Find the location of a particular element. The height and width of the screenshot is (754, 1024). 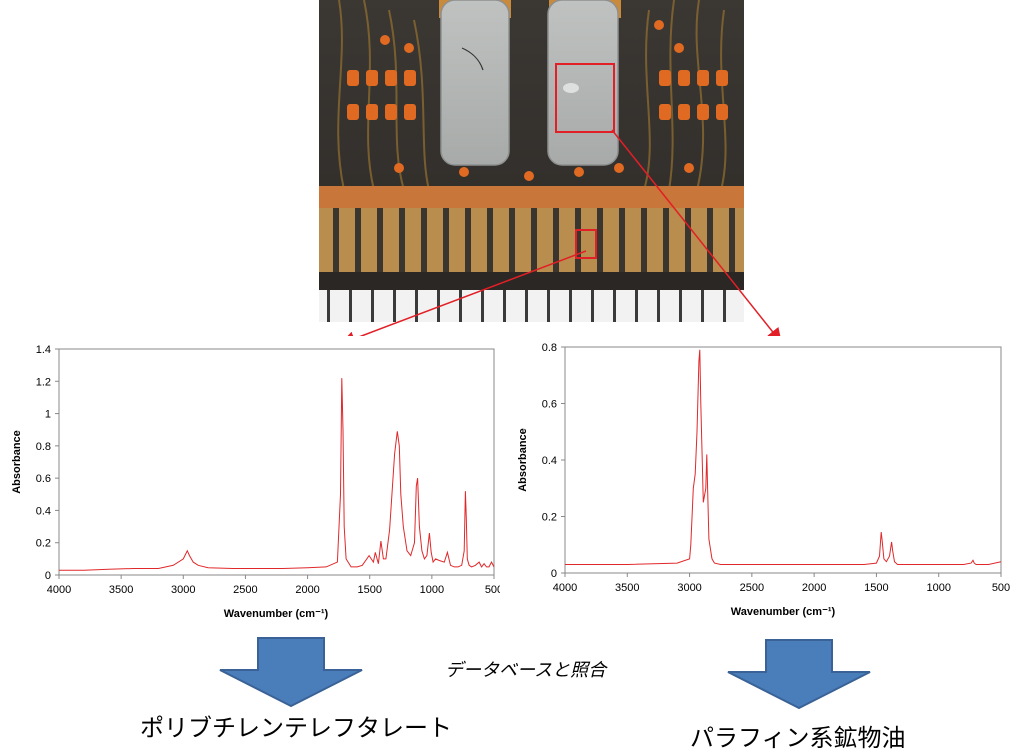

y-tick-label: 1.2 is located at coordinates (43, 382).